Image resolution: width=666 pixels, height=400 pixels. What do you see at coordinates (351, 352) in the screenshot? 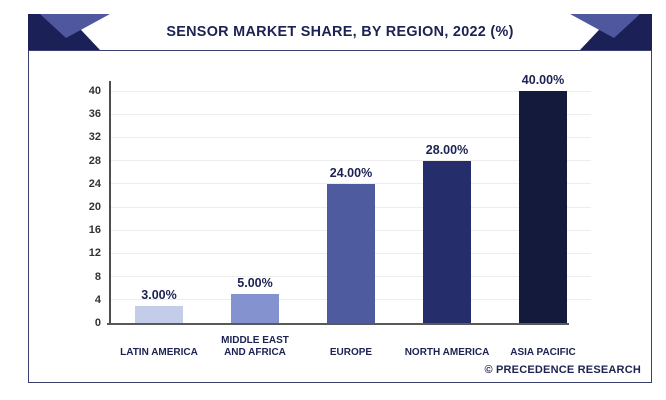
I see `x-axis-category-label: EUROPE` at bounding box center [351, 352].